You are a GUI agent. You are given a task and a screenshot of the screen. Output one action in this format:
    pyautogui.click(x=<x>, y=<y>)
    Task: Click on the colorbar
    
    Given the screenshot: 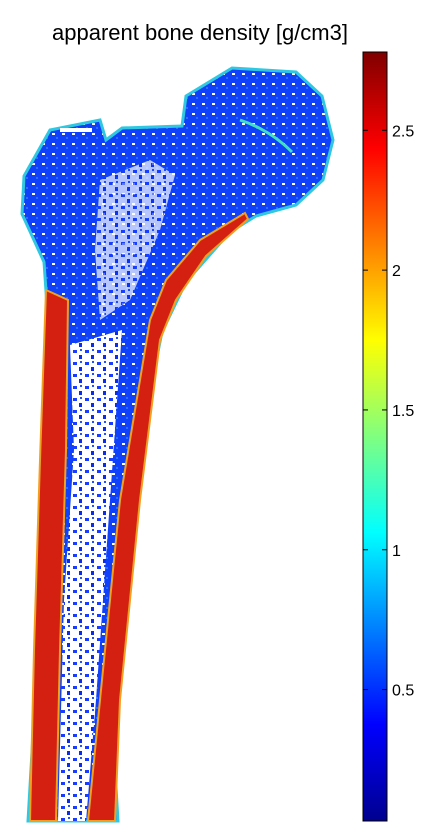 What is the action you would take?
    pyautogui.click(x=375, y=436)
    